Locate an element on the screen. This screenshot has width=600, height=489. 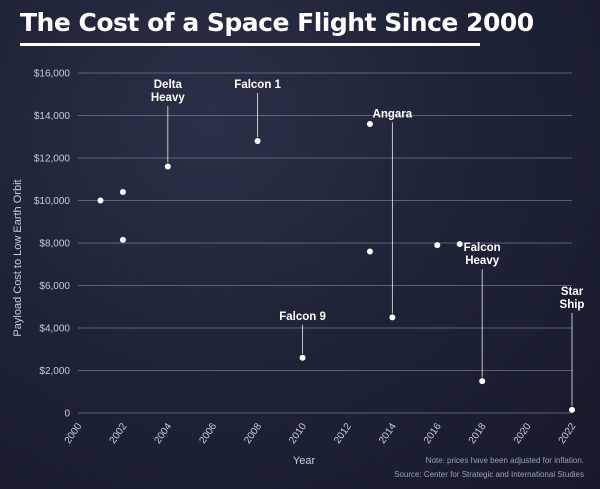
x-tick-label: 2000 is located at coordinates (74, 433).